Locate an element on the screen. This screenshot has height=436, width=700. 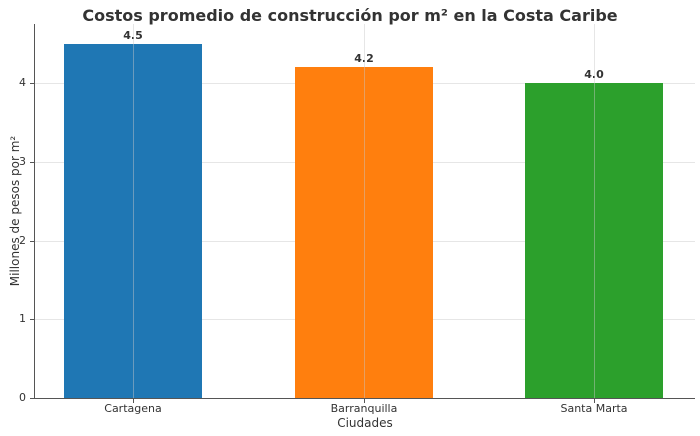
bar-value-label: 4.5 is located at coordinates (133, 35).